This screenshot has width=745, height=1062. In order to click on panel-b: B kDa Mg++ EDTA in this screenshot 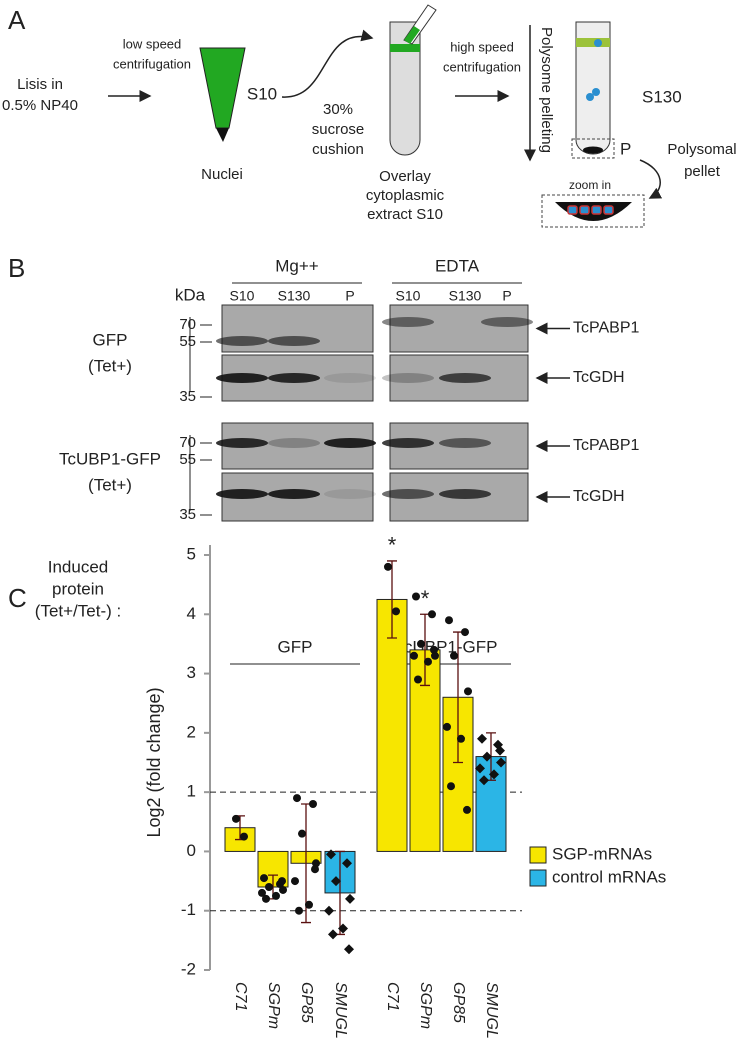, I will do `click(265, 278)`.